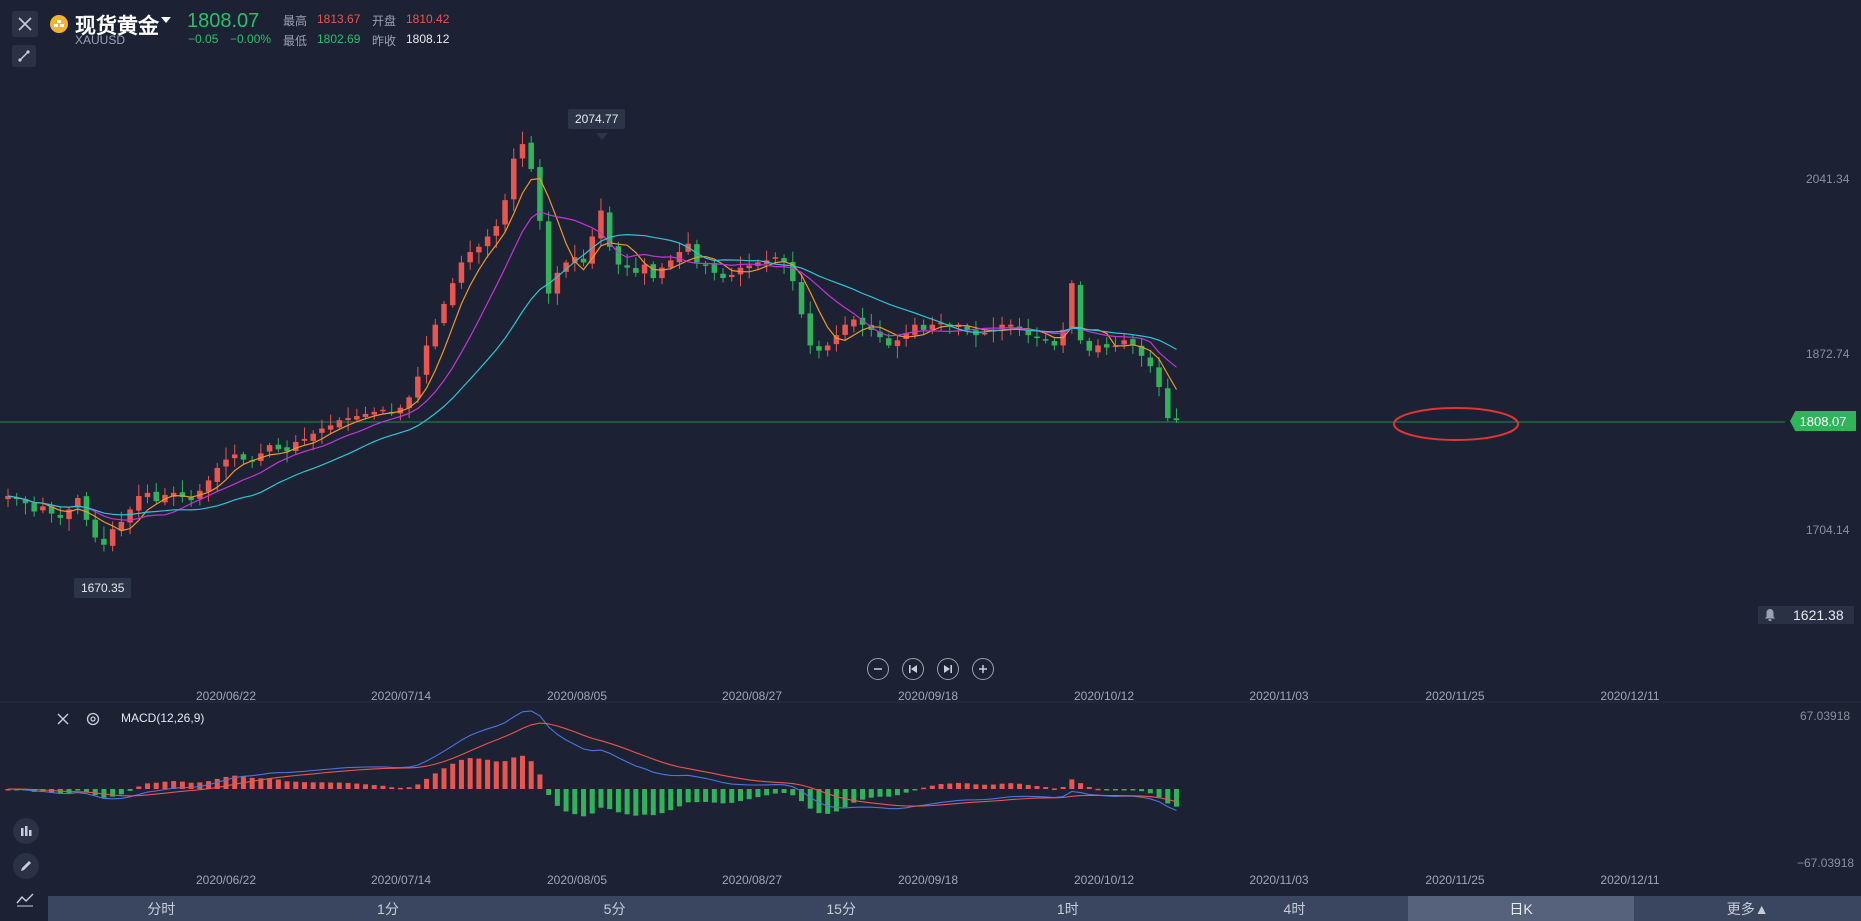 This screenshot has width=1861, height=921. I want to click on scroll-start-button, so click(913, 669).